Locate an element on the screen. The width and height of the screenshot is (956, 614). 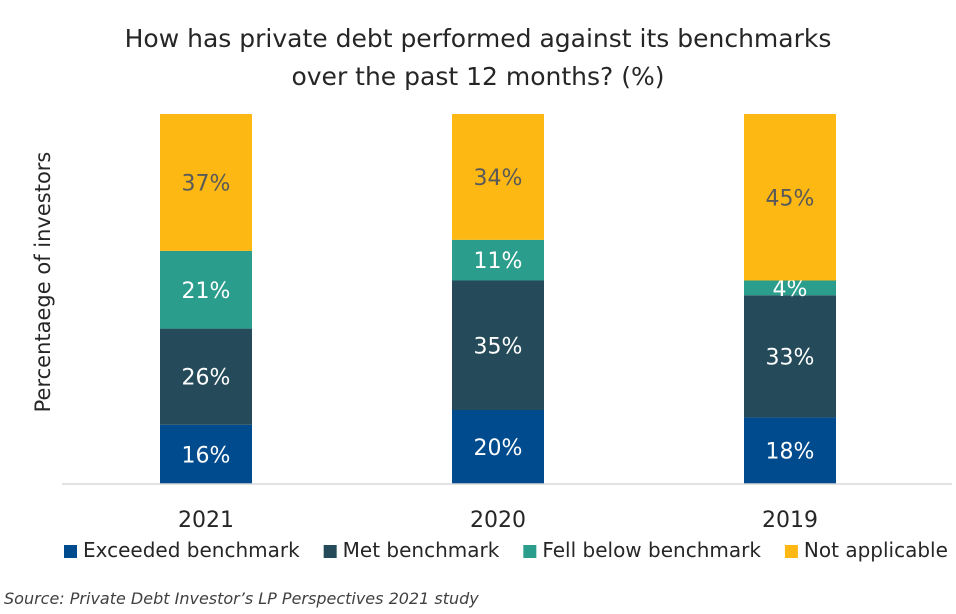
x-tick-label-2019: 2019 is located at coordinates (790, 520).